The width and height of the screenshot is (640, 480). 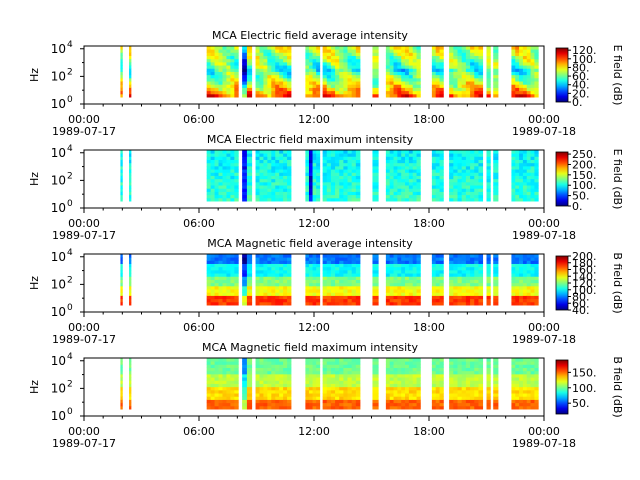 What do you see at coordinates (544, 223) in the screenshot?
I see `x-tick-label: 00:00` at bounding box center [544, 223].